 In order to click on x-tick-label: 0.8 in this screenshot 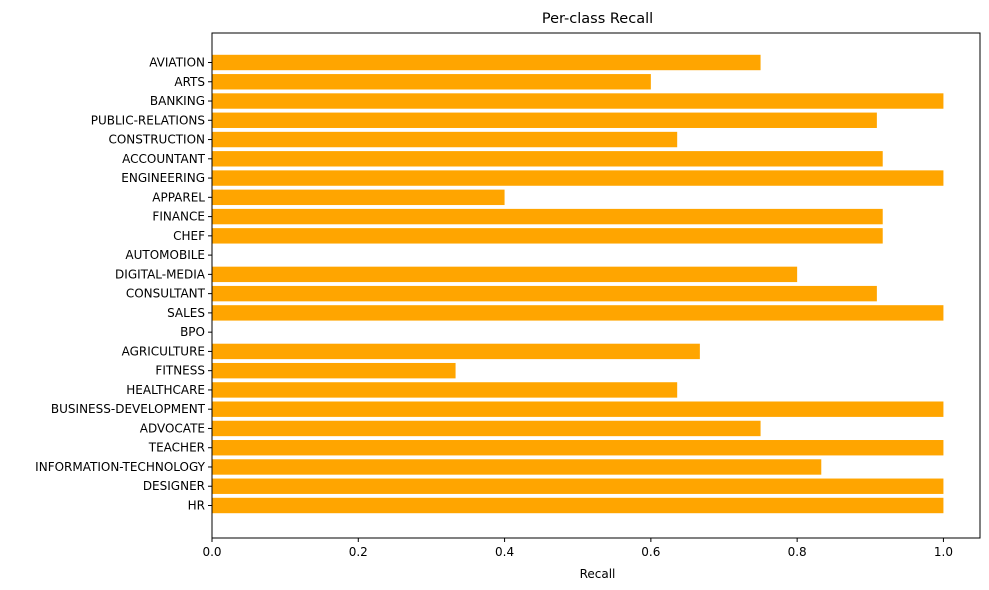, I will do `click(797, 552)`.